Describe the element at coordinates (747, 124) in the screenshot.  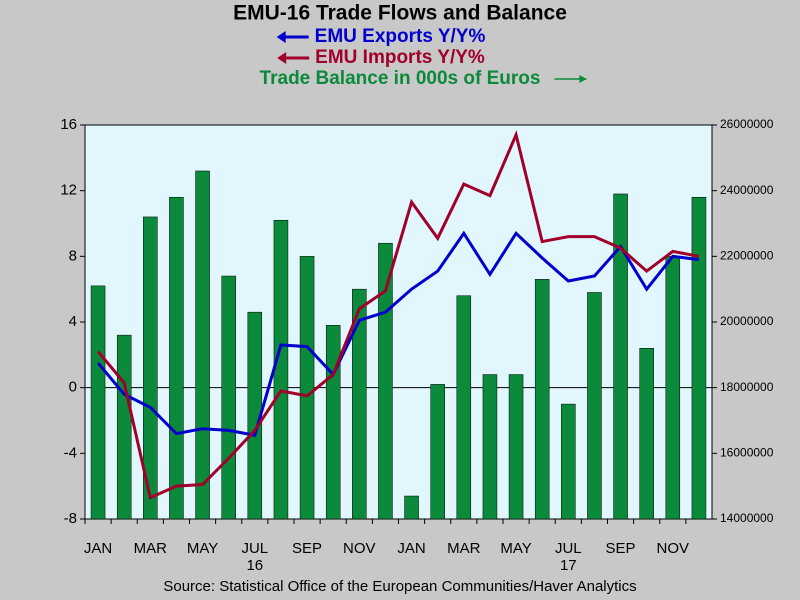
I see `y2-tick-label: 26000000` at that location.